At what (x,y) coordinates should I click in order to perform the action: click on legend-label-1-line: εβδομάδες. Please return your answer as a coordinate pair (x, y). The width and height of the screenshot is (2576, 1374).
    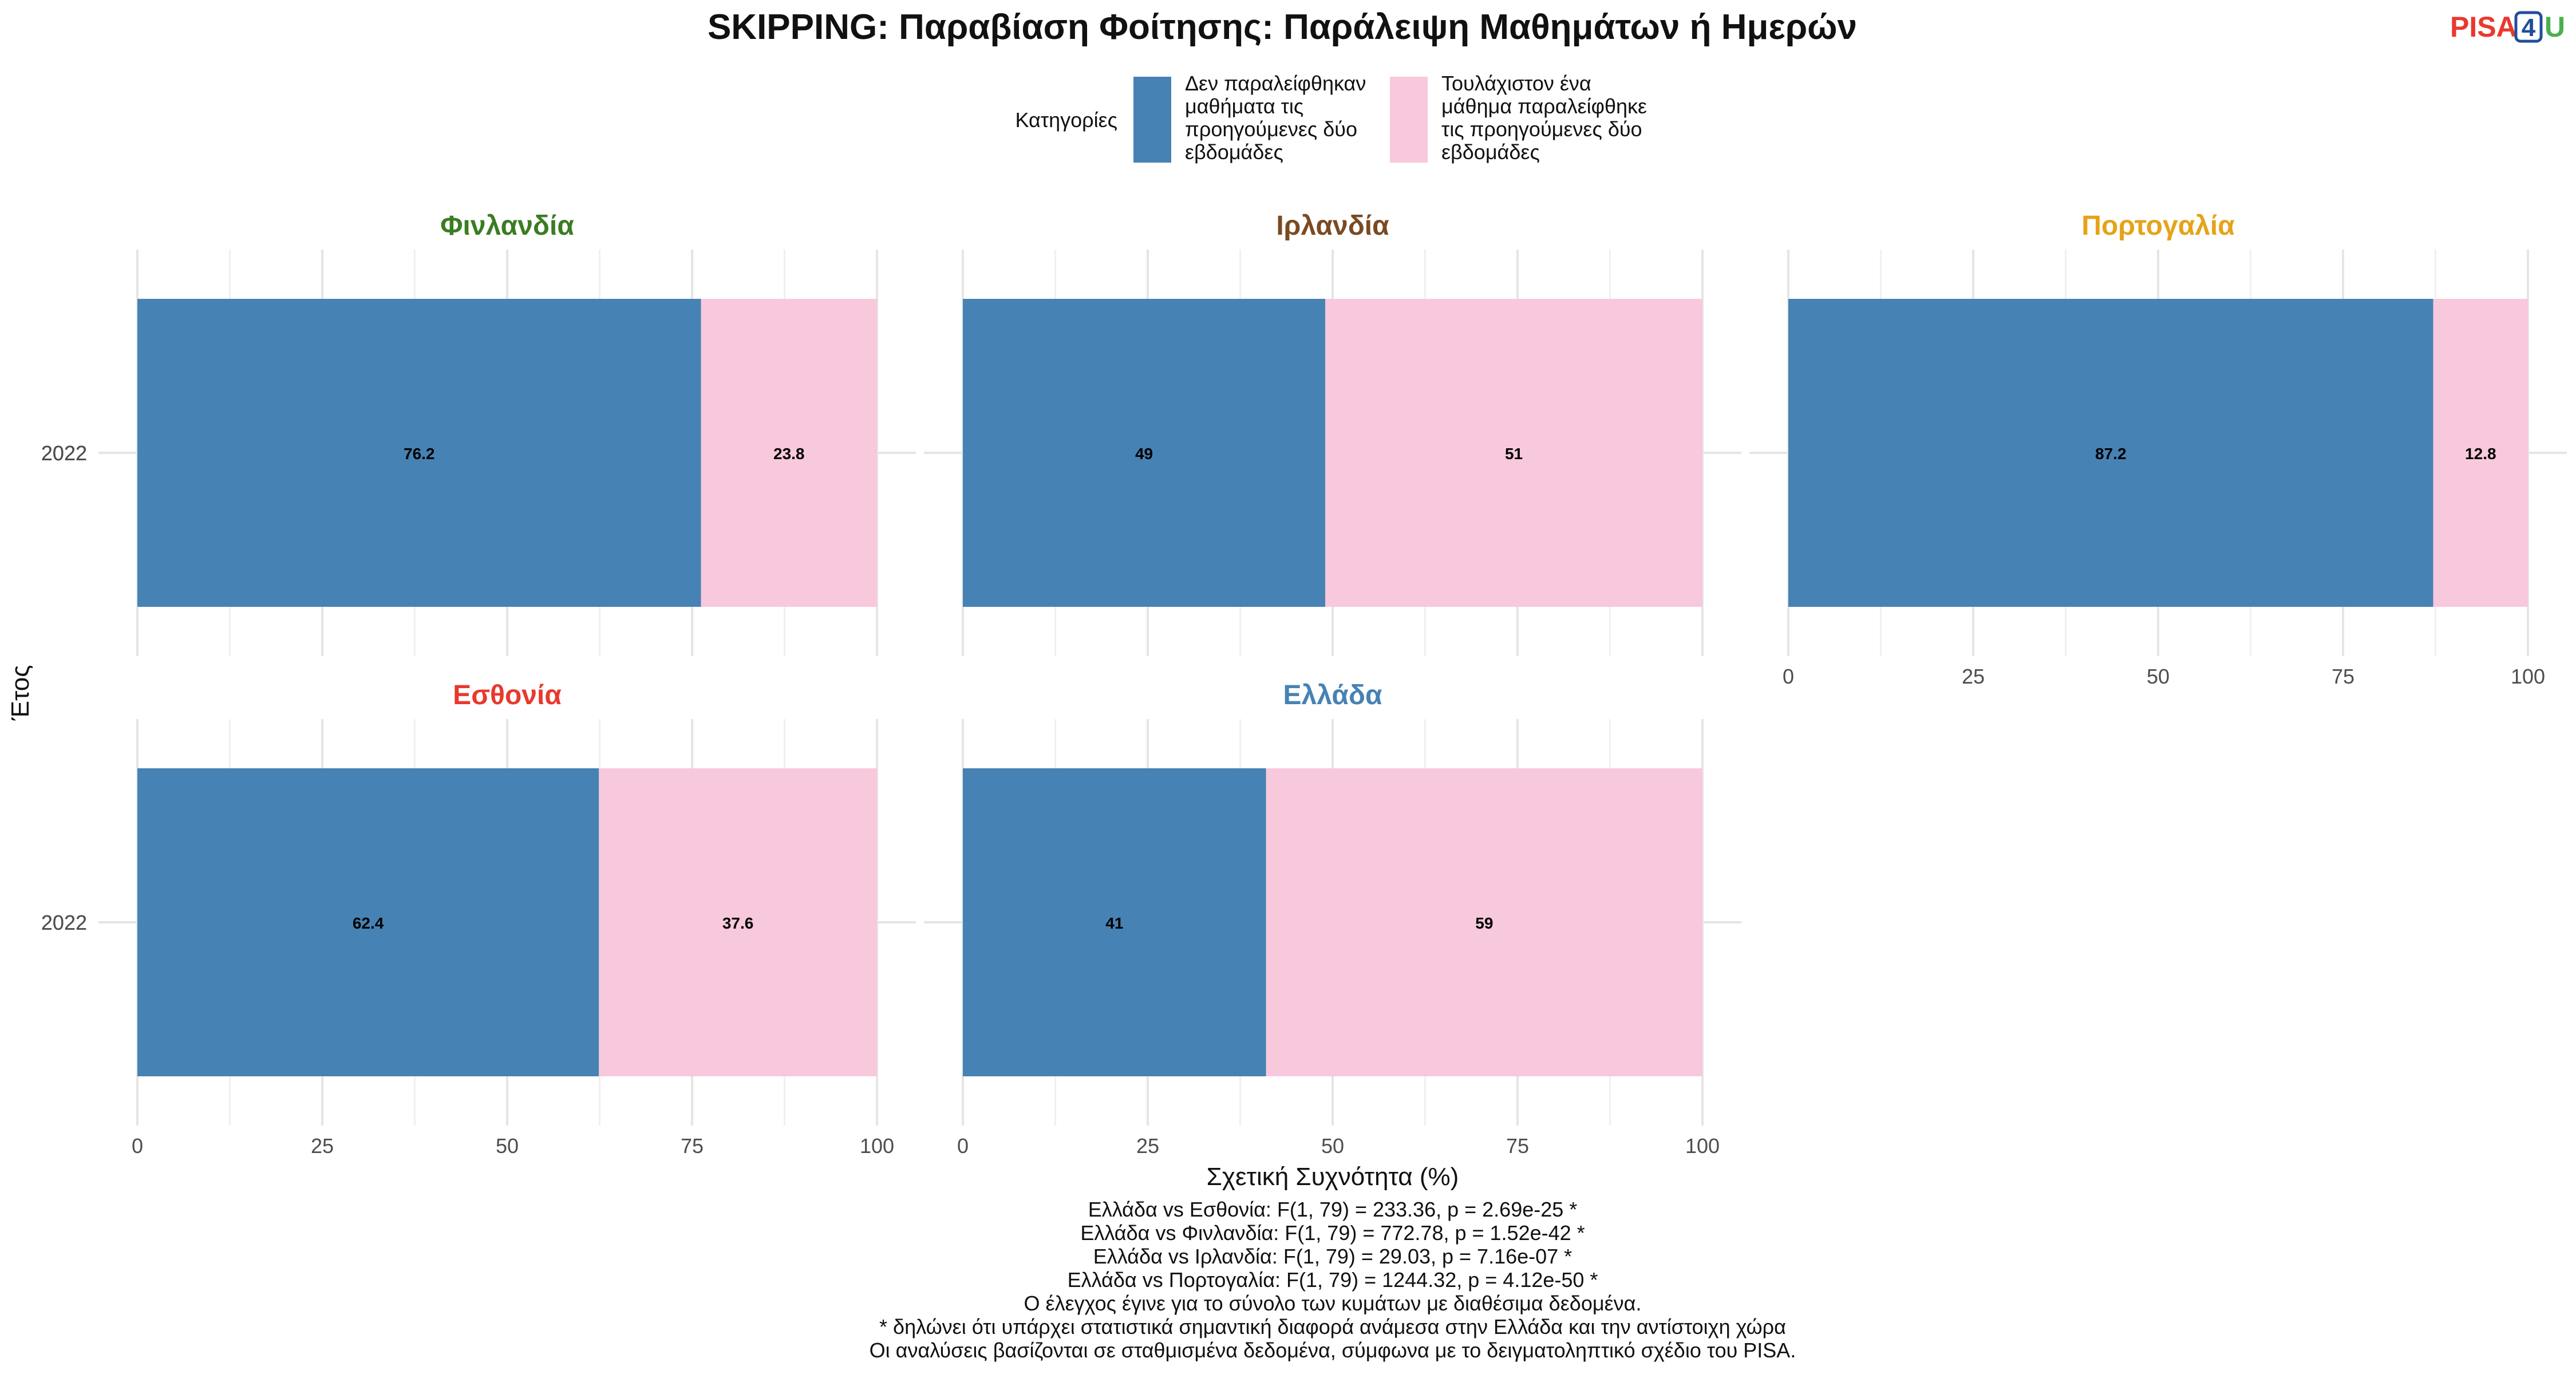
    Looking at the image, I should click on (1234, 152).